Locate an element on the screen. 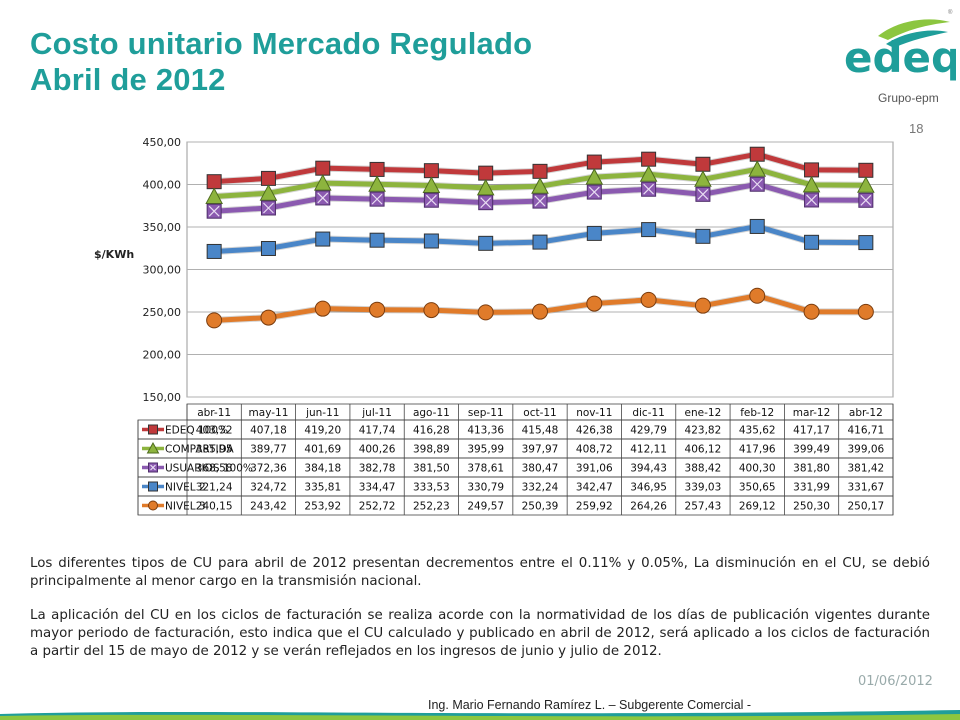 This screenshot has height=720, width=960. data-label: 331,67 is located at coordinates (865, 488).